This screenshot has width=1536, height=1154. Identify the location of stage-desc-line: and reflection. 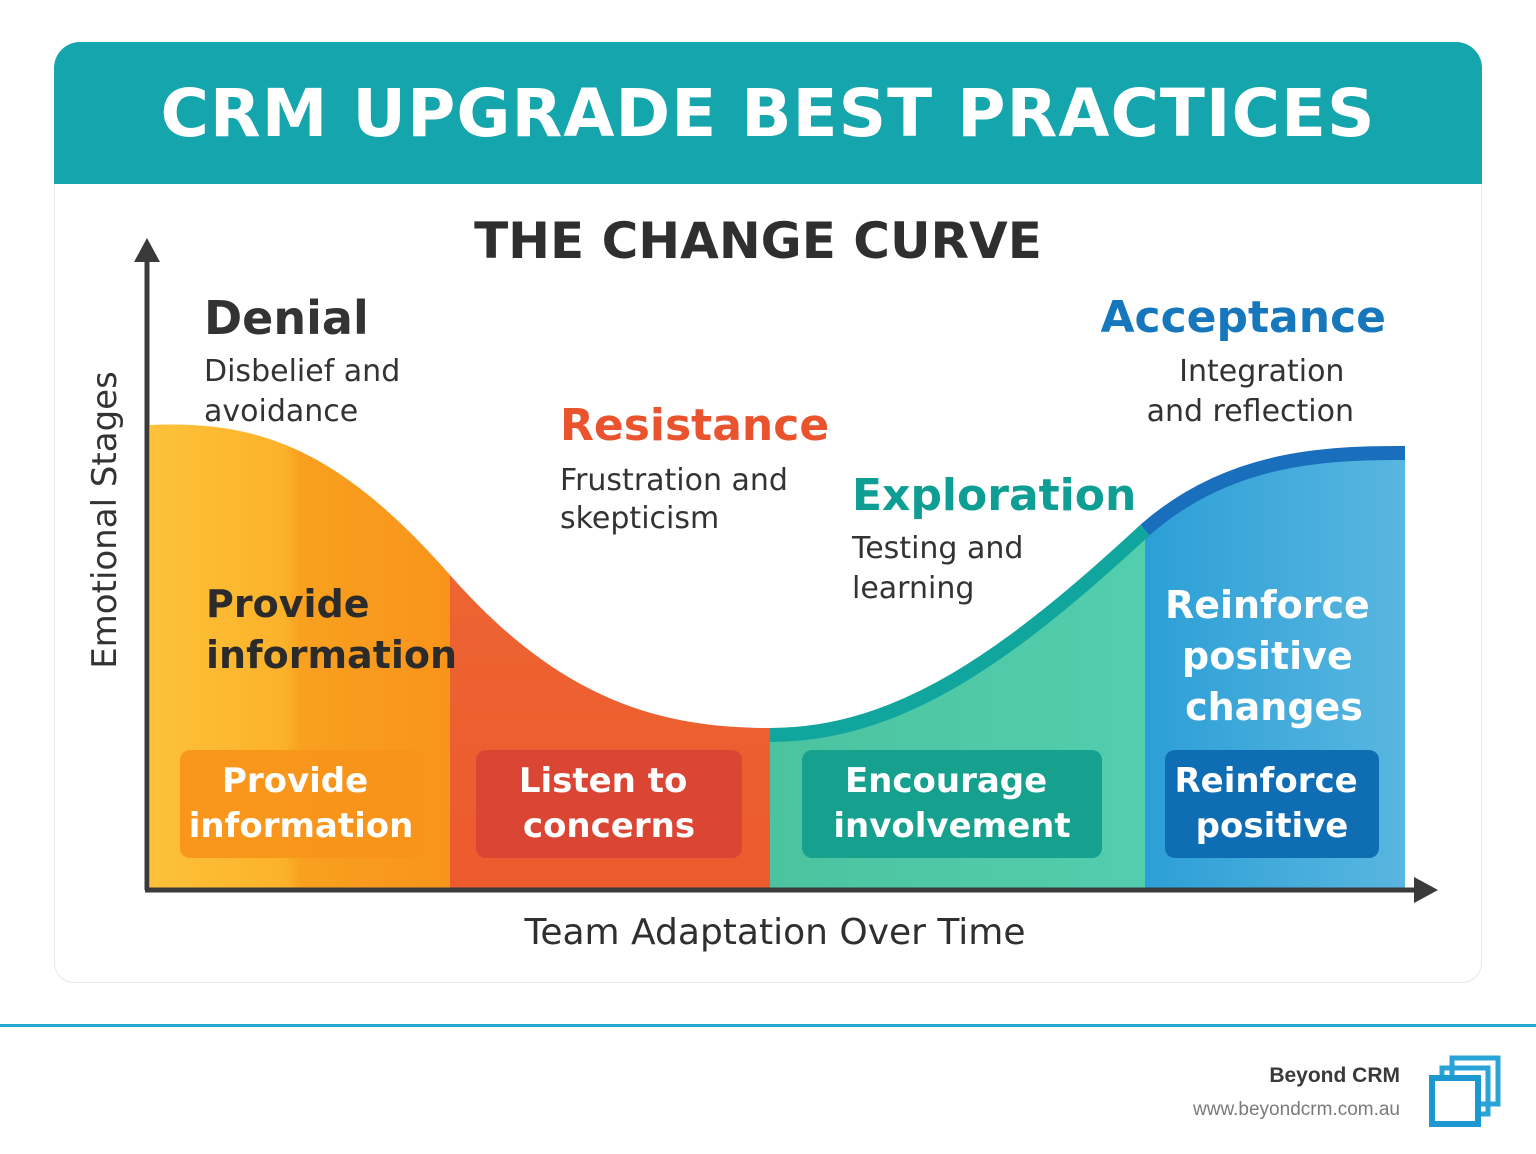
(1250, 411).